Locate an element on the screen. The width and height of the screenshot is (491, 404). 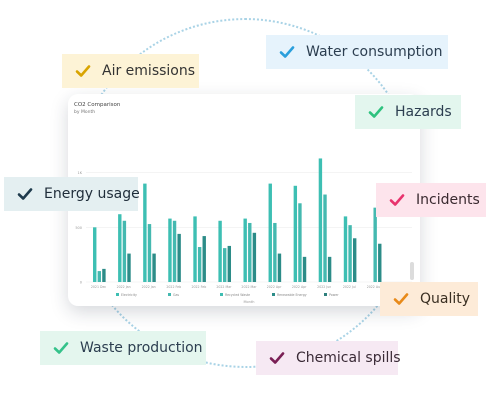
y-tick-label: 1K is located at coordinates (79, 173).